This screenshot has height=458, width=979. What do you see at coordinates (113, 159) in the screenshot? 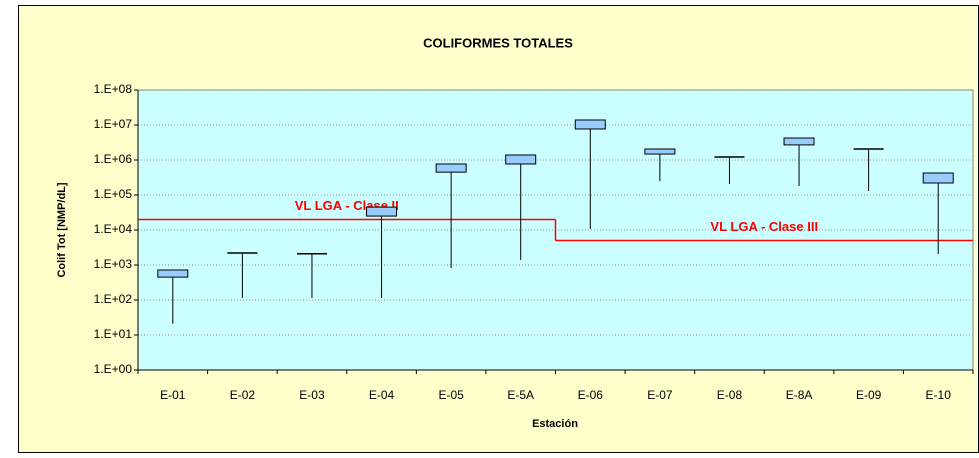
I see `y-tick-label: 1.E+06` at bounding box center [113, 159].